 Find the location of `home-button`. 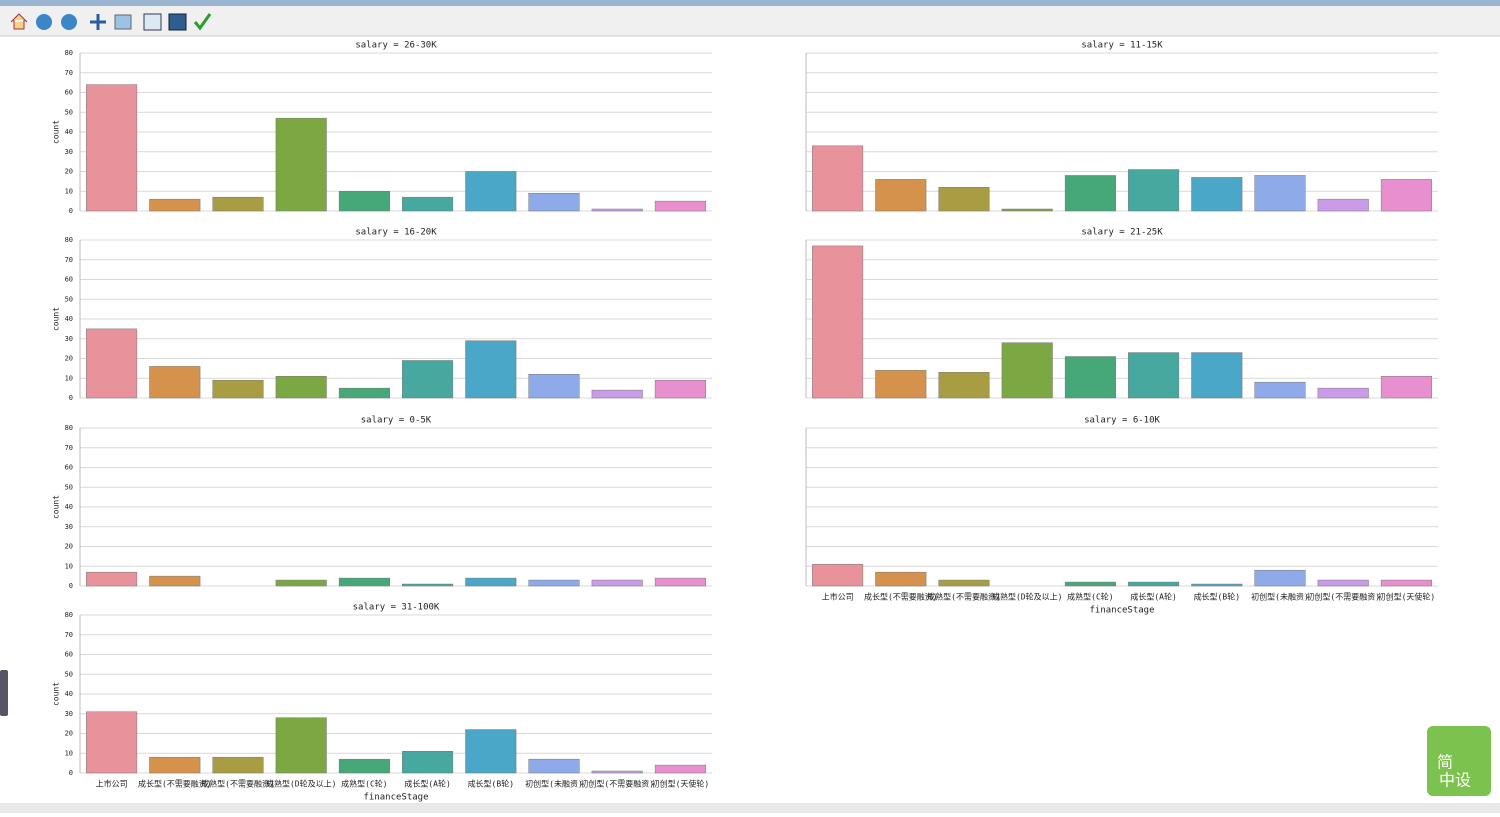

home-button is located at coordinates (19, 21).